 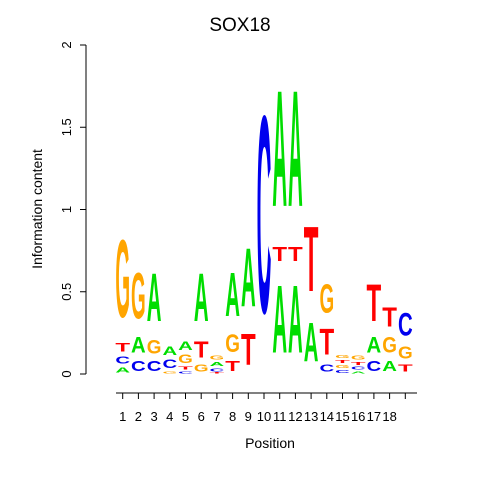 What do you see at coordinates (270, 443) in the screenshot?
I see `x-axis-label: Position` at bounding box center [270, 443].